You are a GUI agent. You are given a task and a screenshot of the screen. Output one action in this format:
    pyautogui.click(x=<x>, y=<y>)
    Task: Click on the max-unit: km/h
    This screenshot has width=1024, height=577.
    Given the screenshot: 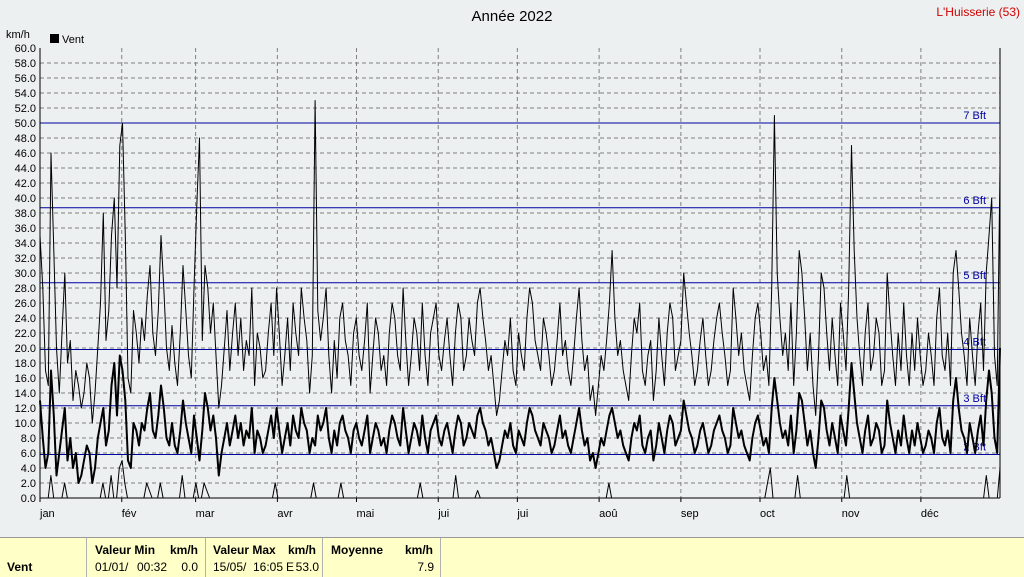 What is the action you would take?
    pyautogui.click(x=302, y=550)
    